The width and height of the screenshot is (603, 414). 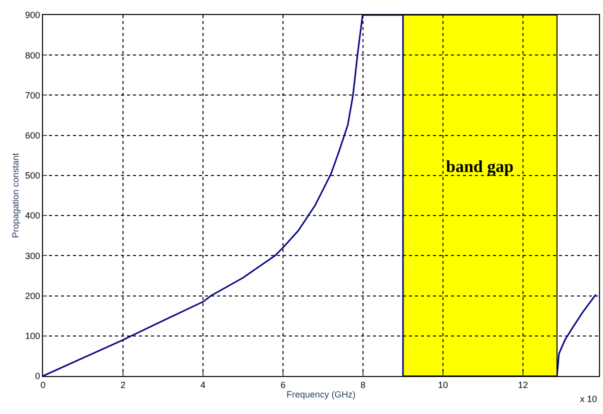 I want to click on y-tick-label: 900, so click(x=32, y=15).